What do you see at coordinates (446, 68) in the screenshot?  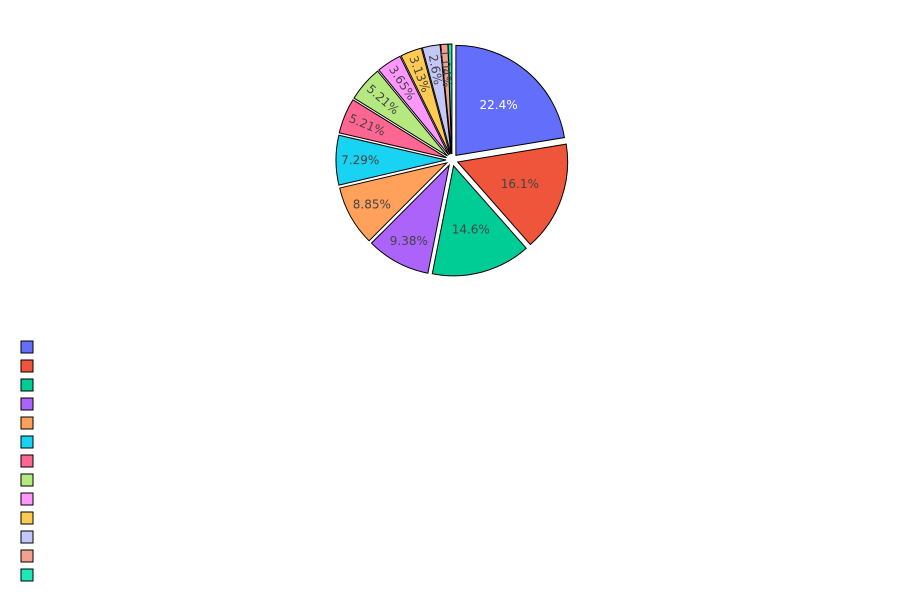 I see `slice-label: 1.04%` at bounding box center [446, 68].